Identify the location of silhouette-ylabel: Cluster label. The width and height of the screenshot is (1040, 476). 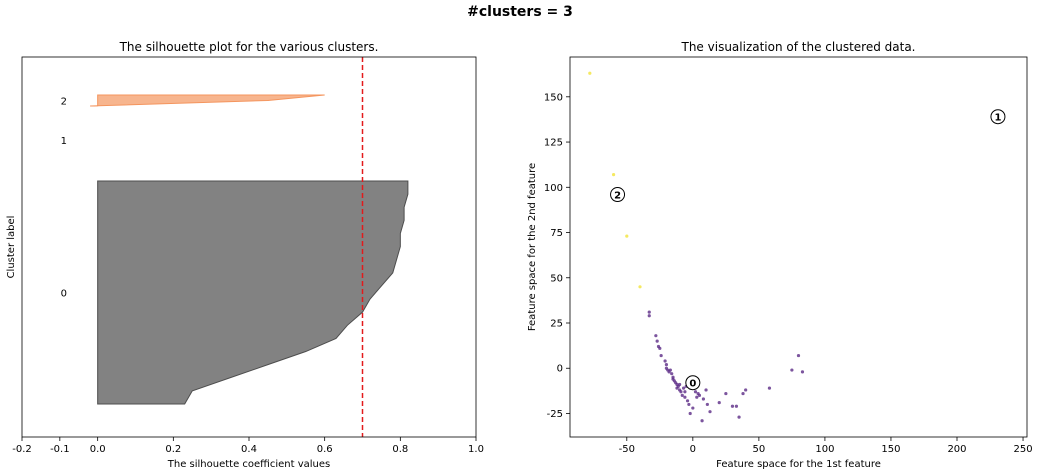
(11, 247).